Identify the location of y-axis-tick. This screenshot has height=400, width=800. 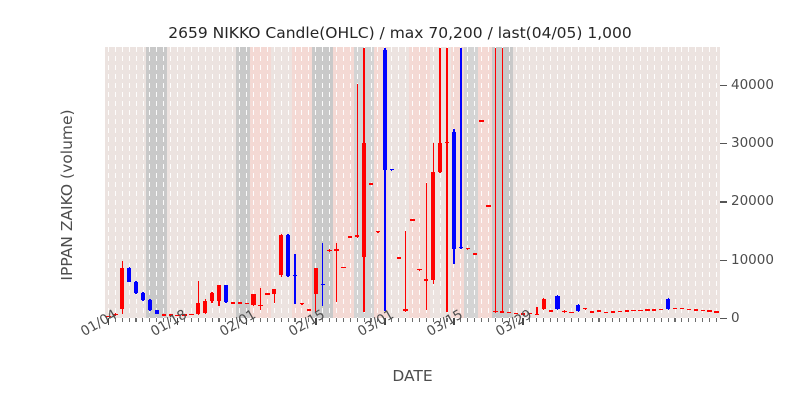
(723, 144).